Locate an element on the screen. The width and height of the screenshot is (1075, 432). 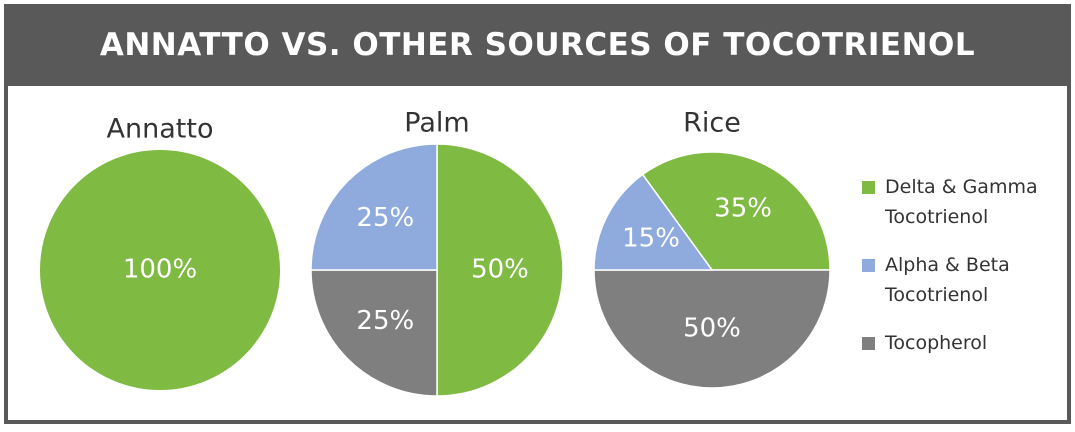
data-label: 100% is located at coordinates (160, 270).